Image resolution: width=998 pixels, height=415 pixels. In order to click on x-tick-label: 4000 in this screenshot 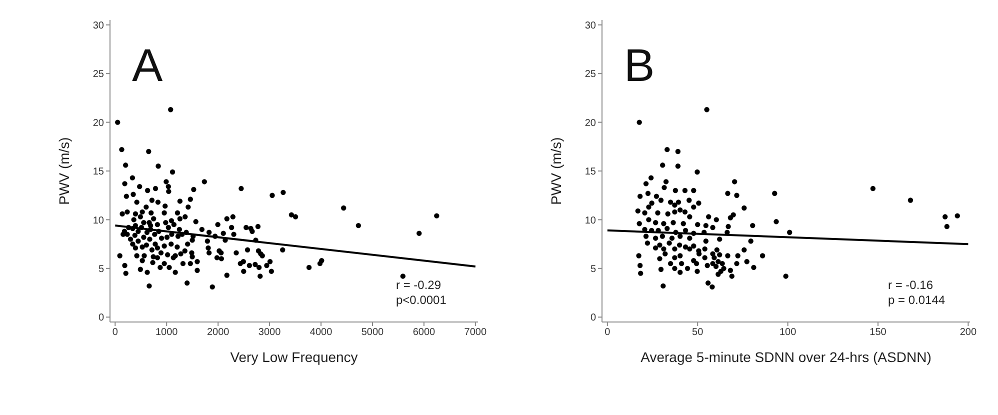, I will do `click(321, 332)`.